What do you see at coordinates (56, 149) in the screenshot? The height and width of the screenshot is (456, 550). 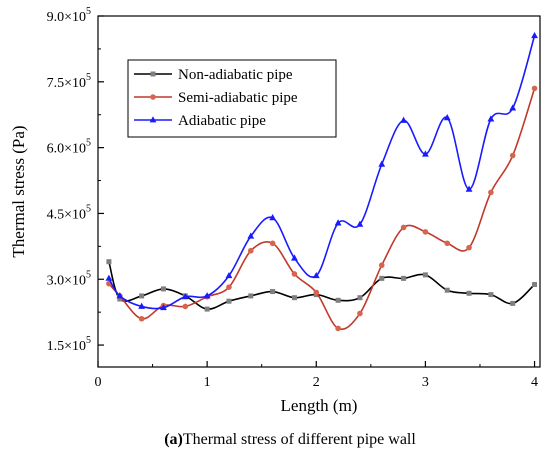 I see `y-tick-mantissa: 6.0` at bounding box center [56, 149].